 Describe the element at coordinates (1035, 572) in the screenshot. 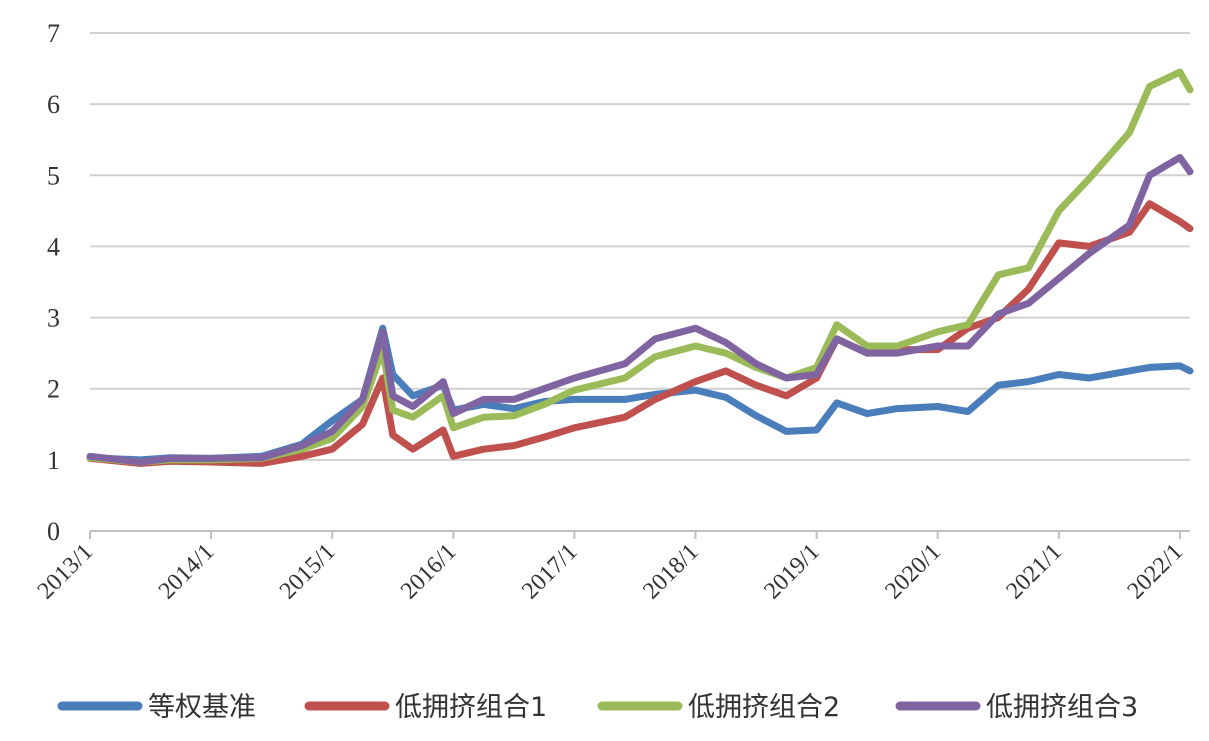

I see `x-tick-label: 2021/1` at that location.